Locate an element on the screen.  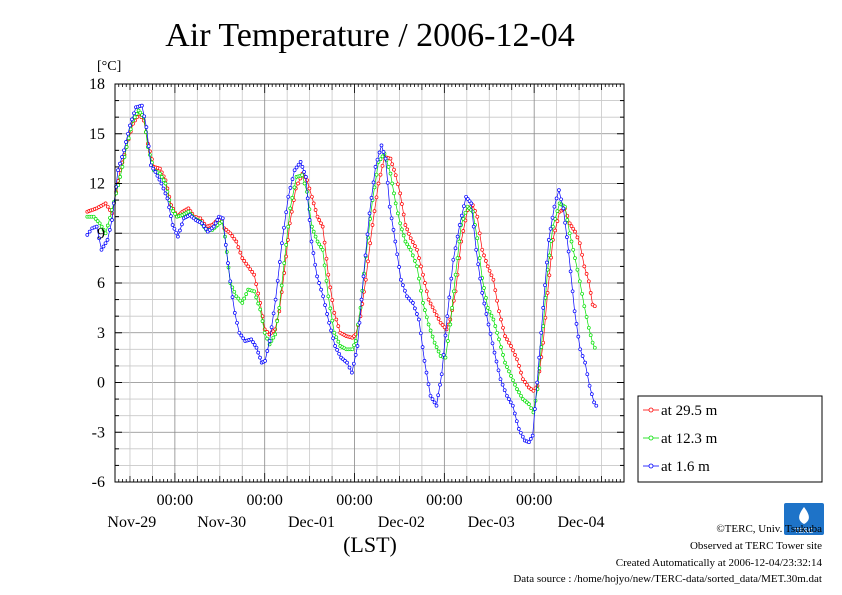
legend-entry: at 1.6 m is located at coordinates (685, 467).